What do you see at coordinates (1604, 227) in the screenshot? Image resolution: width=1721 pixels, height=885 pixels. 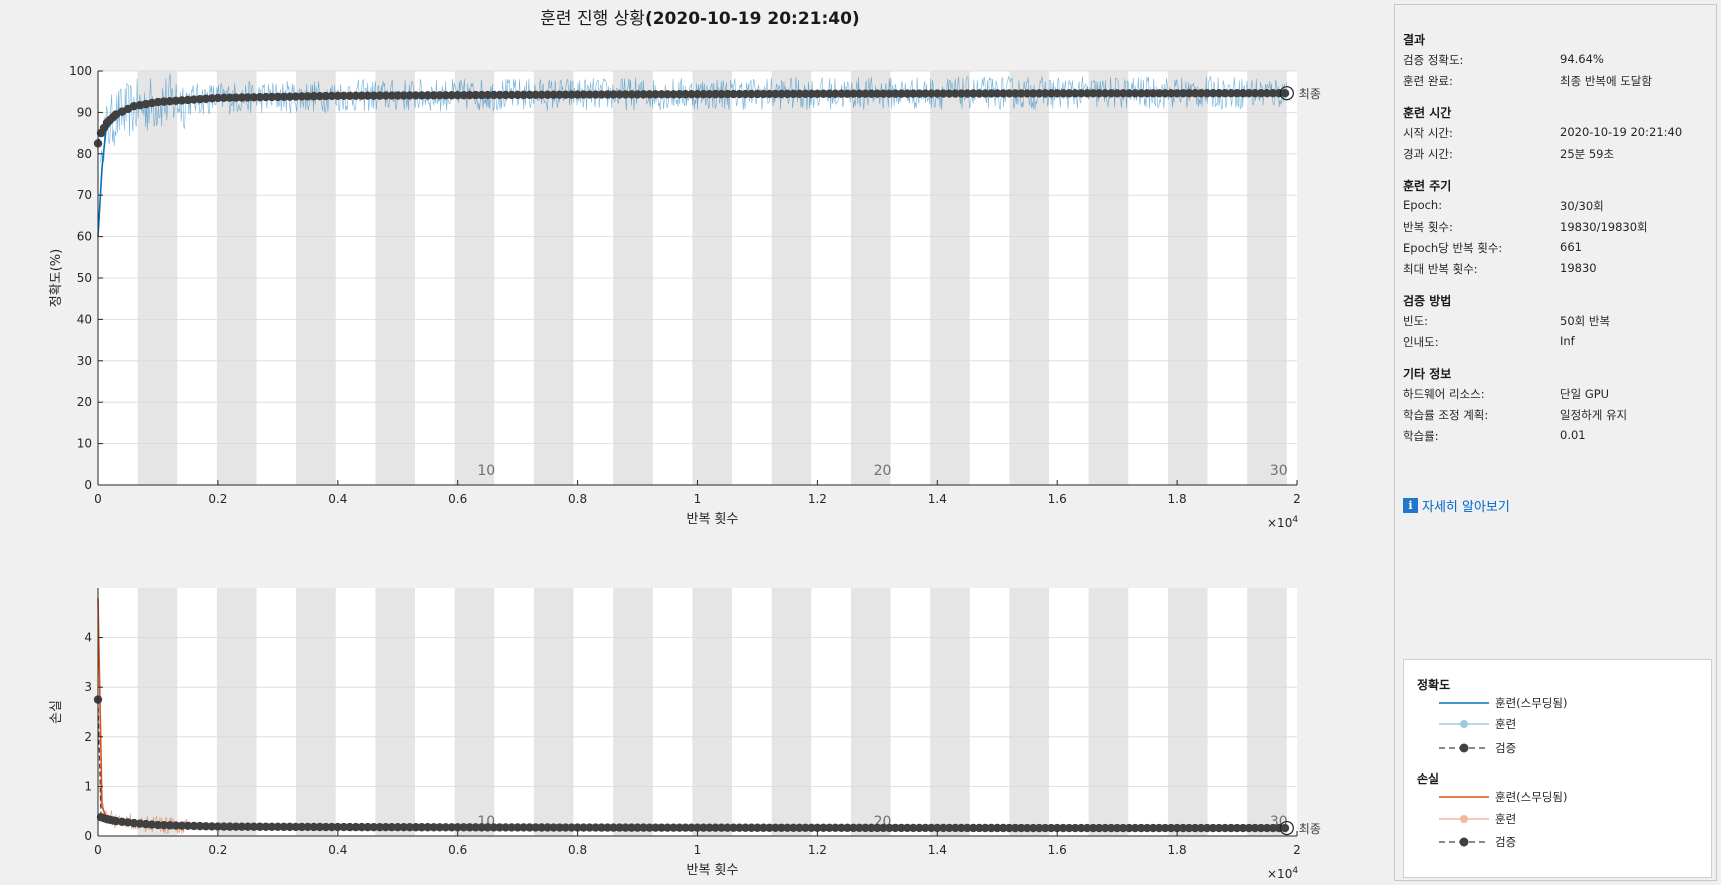 I see `info-value-2-1: 19830/19830회` at bounding box center [1604, 227].